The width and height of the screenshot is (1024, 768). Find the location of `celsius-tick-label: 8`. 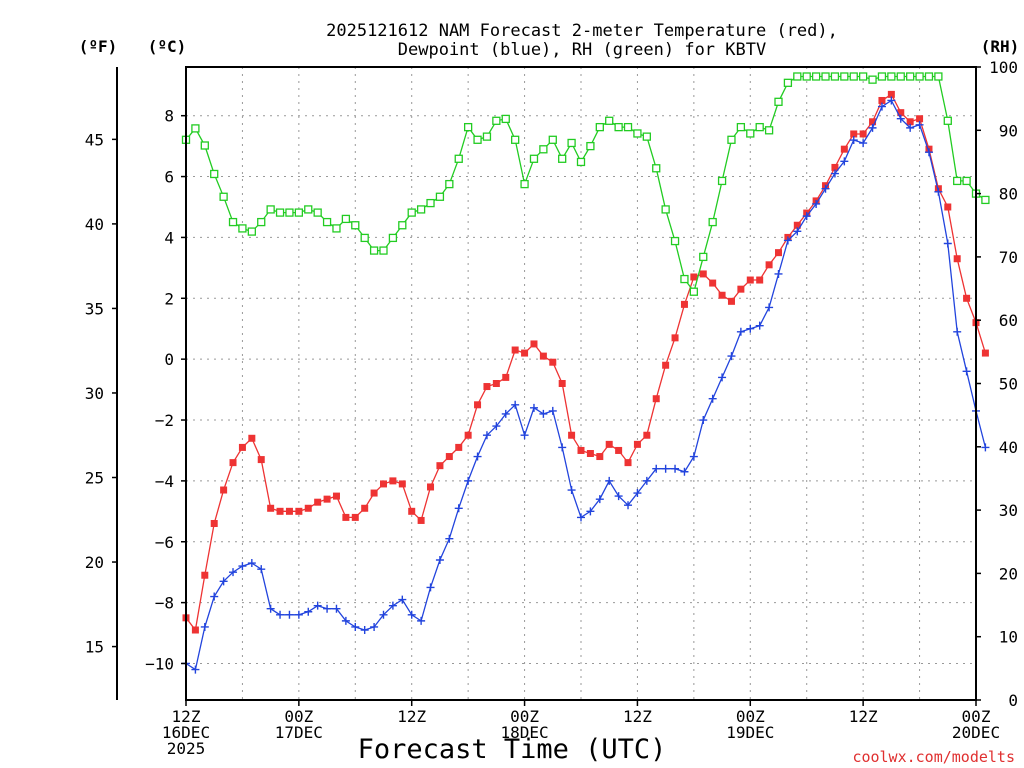

celsius-tick-label: 8 is located at coordinates (169, 116).